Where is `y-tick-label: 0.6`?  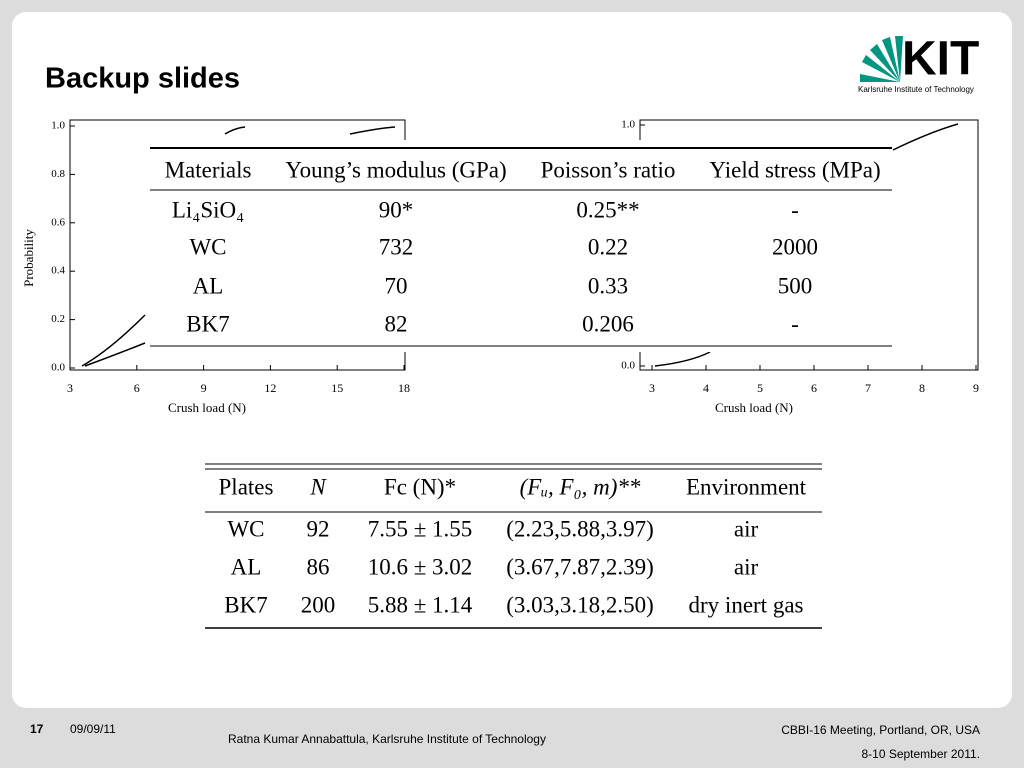
y-tick-label: 0.6 is located at coordinates (58, 222).